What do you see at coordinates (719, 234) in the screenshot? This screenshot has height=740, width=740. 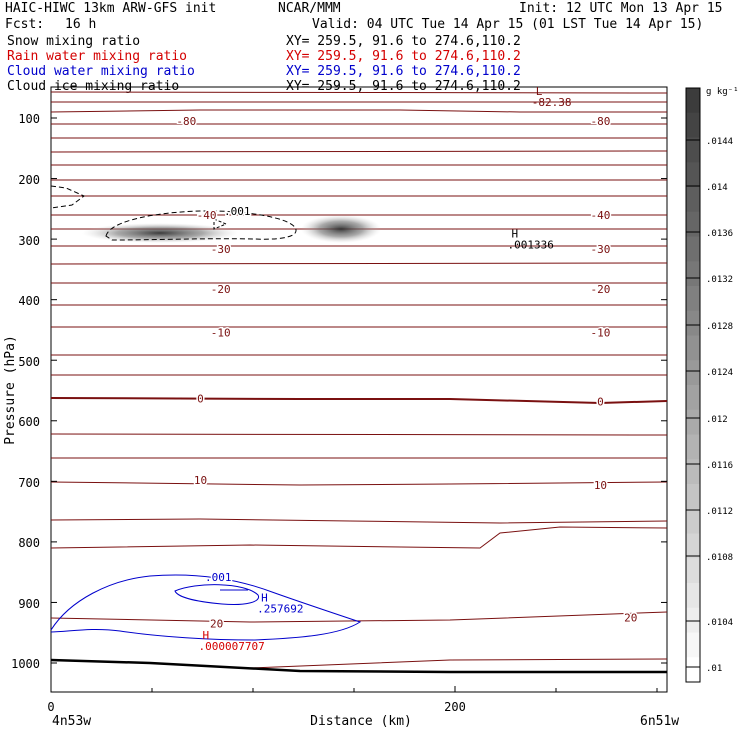 I see `colorbar-tick-label: .0136` at bounding box center [719, 234].